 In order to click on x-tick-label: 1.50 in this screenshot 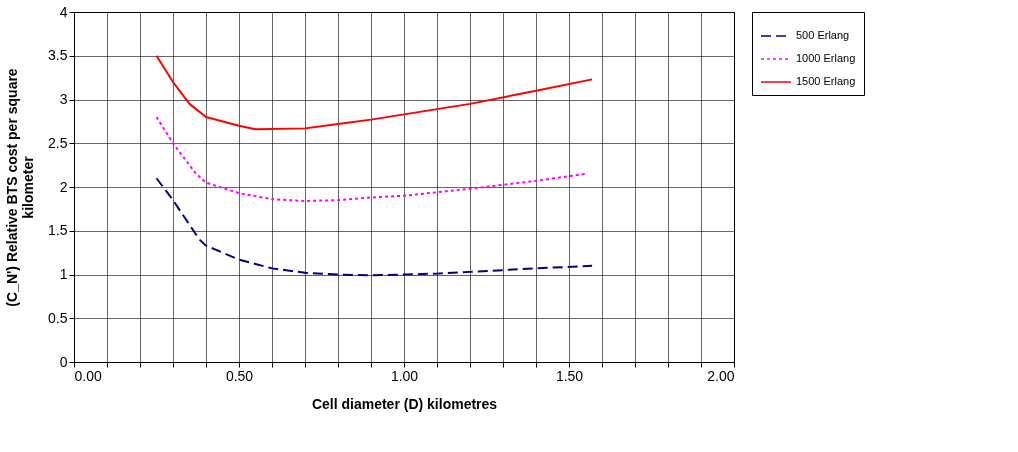, I will do `click(569, 375)`.